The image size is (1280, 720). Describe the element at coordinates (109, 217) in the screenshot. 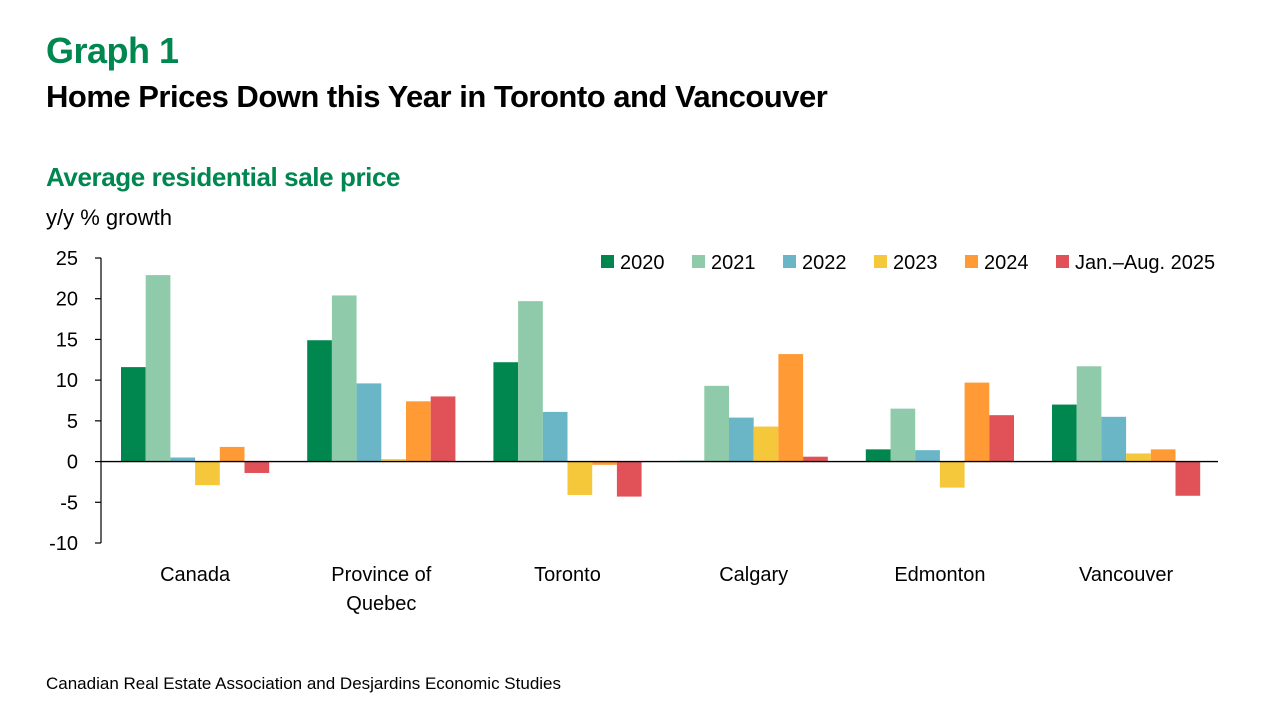

I see `y-axis-unit-label: y/y % growth` at that location.